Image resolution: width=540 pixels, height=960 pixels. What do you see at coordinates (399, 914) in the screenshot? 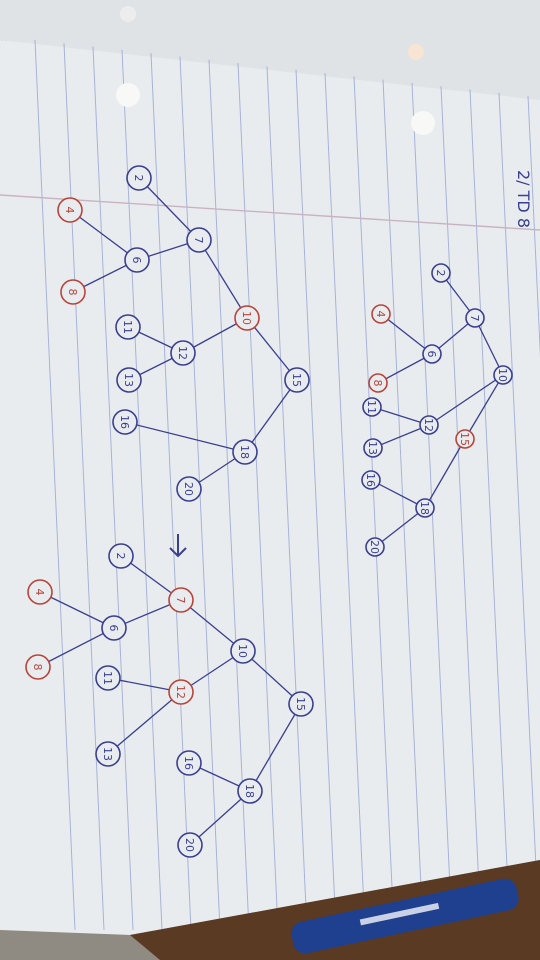
I see `pen-clip` at bounding box center [399, 914].